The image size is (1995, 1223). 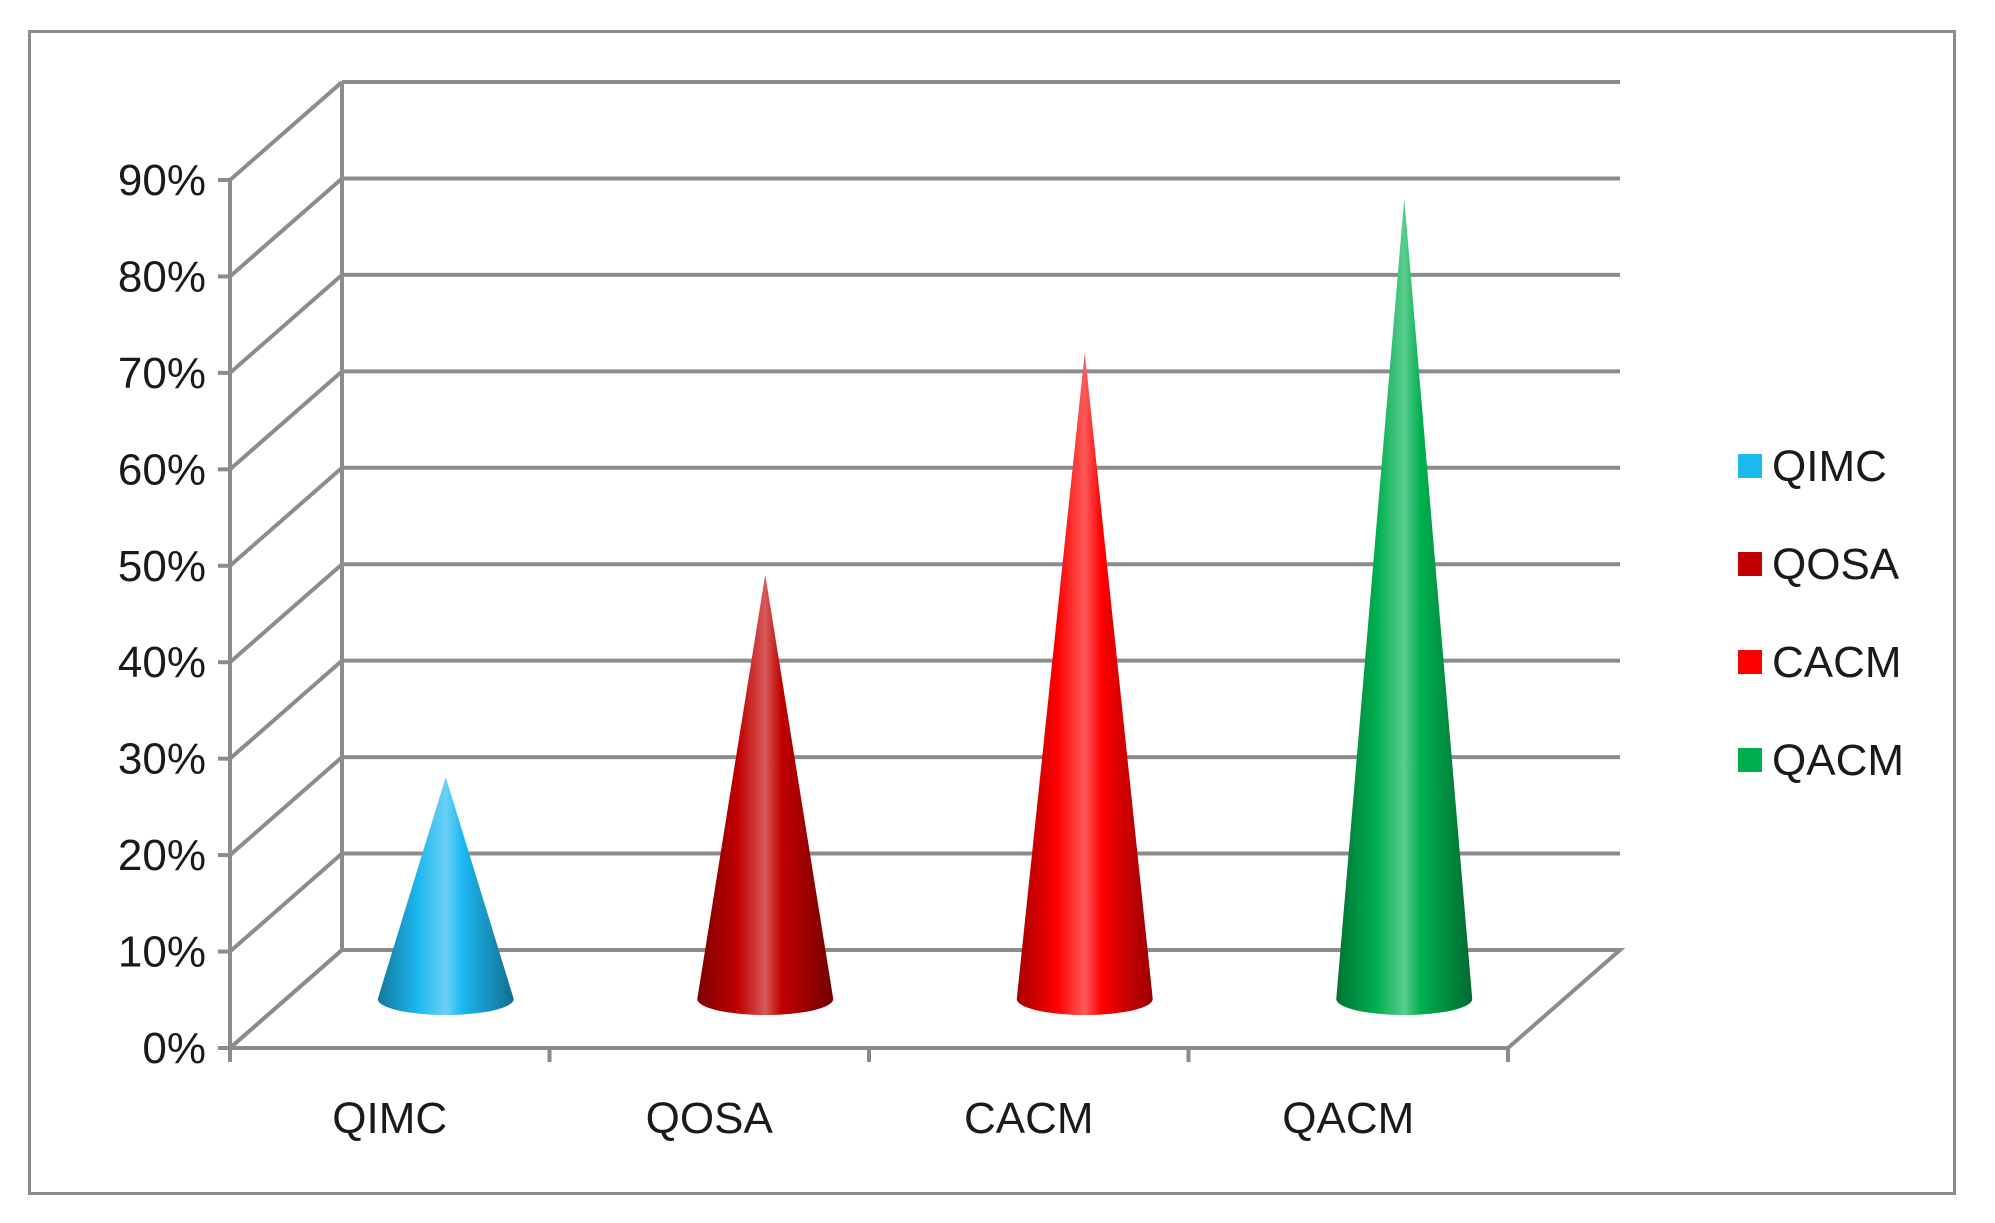 I want to click on x-category-label: QIMC, so click(x=389, y=1118).